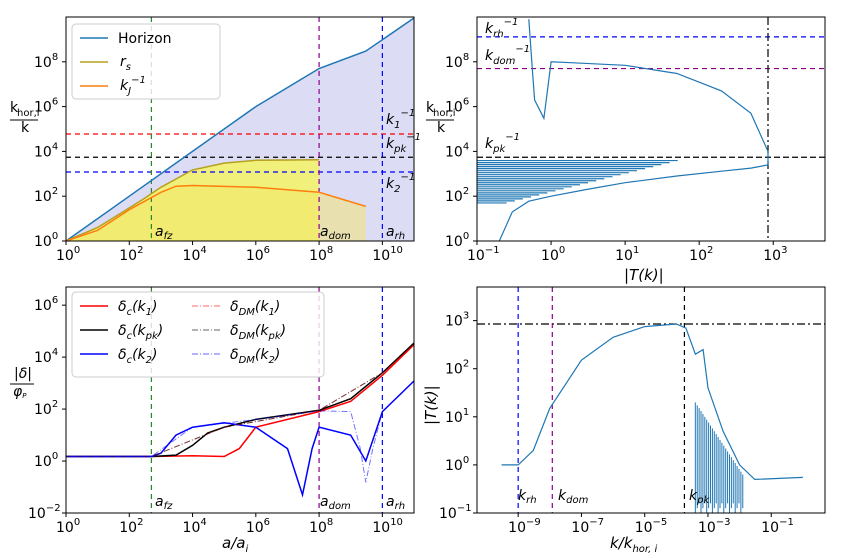 This screenshot has height=558, width=843. Describe the element at coordinates (23, 374) in the screenshot. I see `svg-text: |δ|` at that location.